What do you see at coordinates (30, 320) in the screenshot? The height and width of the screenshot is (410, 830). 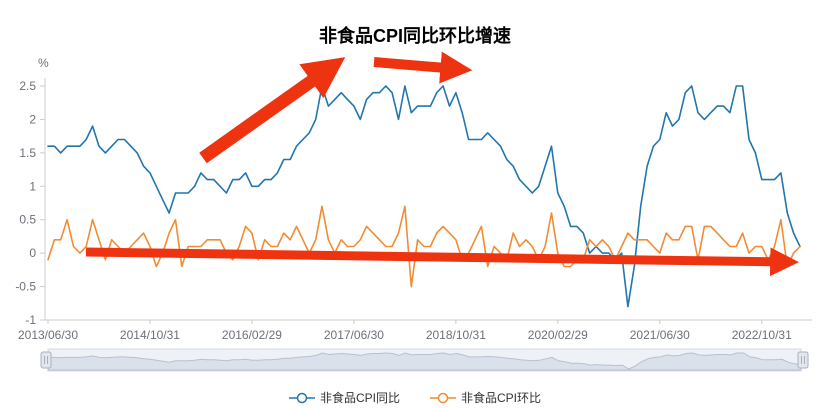 I see `y-axis-tick-label: -1` at bounding box center [30, 320].